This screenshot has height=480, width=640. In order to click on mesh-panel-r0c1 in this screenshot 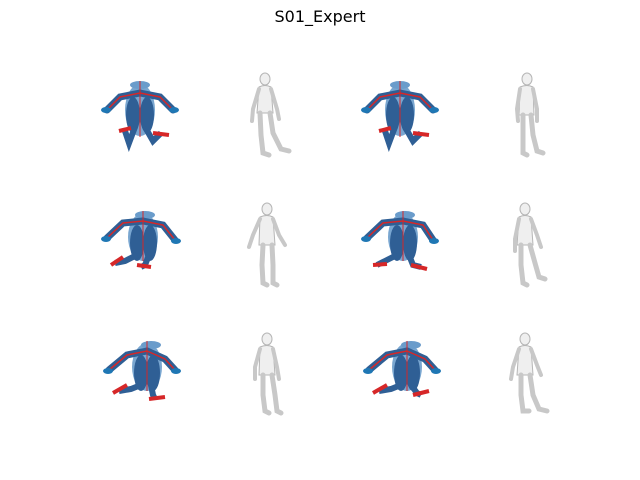, I will do `click(270, 120)`.